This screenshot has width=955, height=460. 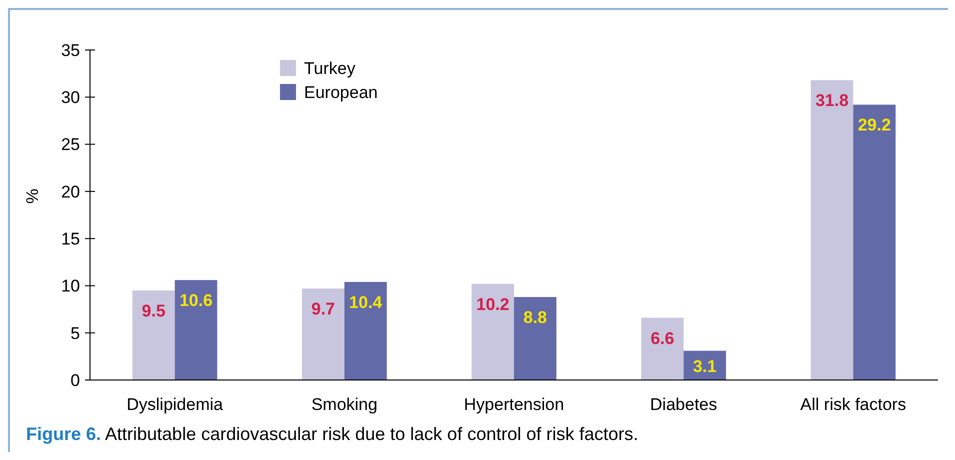 What do you see at coordinates (662, 338) in the screenshot?
I see `data-label: 6.6` at bounding box center [662, 338].